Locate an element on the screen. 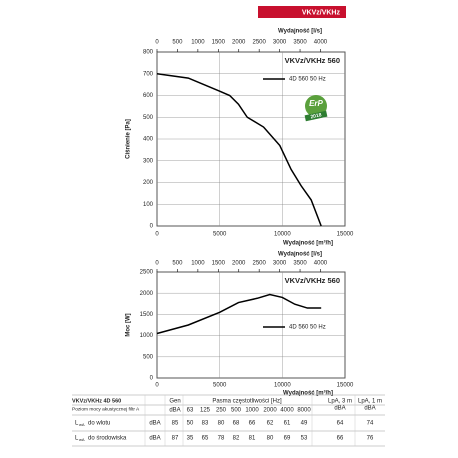  cell: 83 is located at coordinates (205, 424).